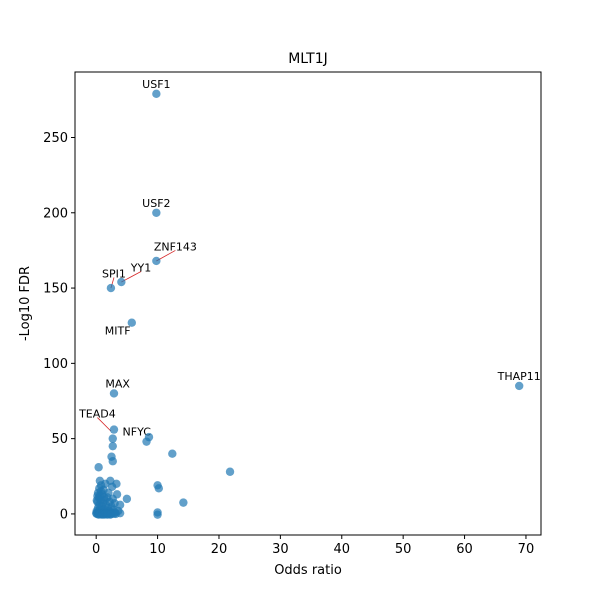 The width and height of the screenshot is (600, 600). Describe the element at coordinates (156, 84) in the screenshot. I see `point-annotation: USF1` at that location.